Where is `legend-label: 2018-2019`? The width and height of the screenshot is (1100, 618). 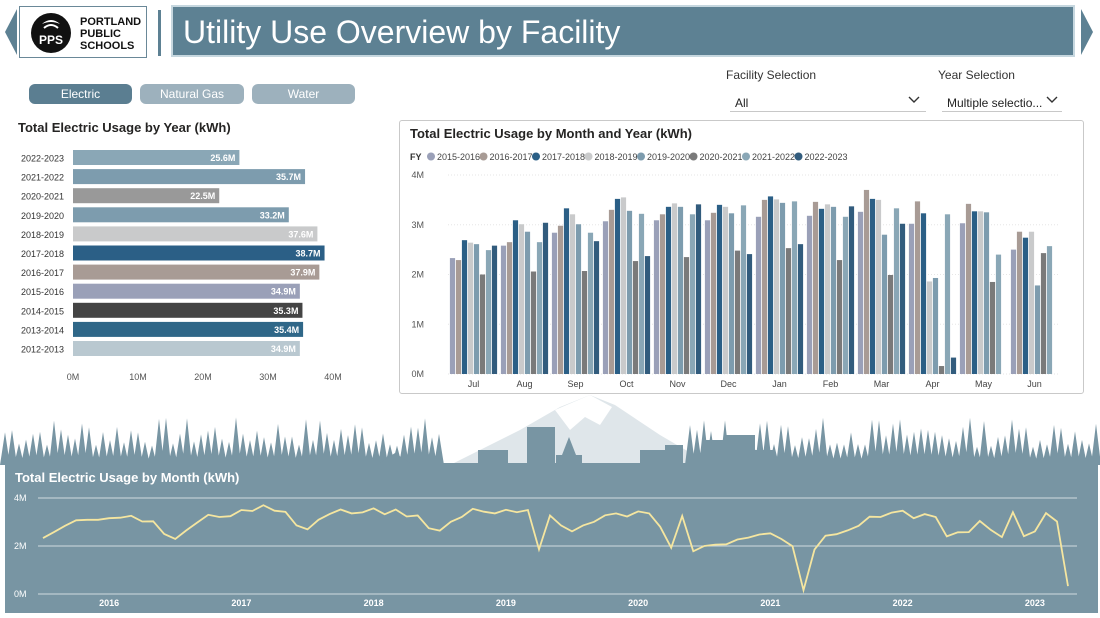 legend-label: 2018-2019 is located at coordinates (616, 157).